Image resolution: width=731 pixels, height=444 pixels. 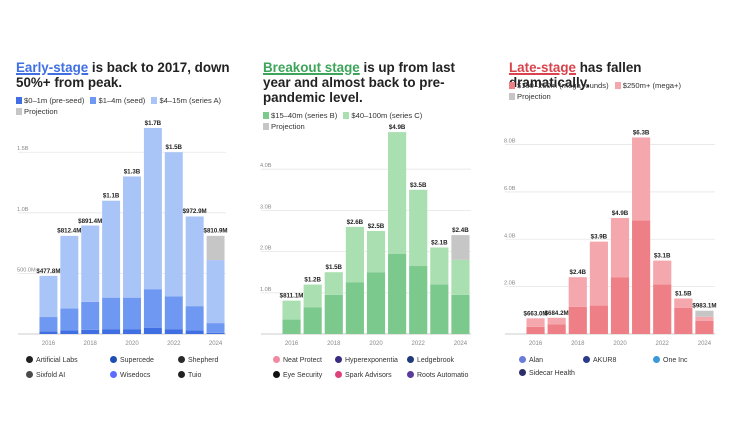 What do you see at coordinates (418, 185) in the screenshot?
I see `data-label: $3.5B` at bounding box center [418, 185].